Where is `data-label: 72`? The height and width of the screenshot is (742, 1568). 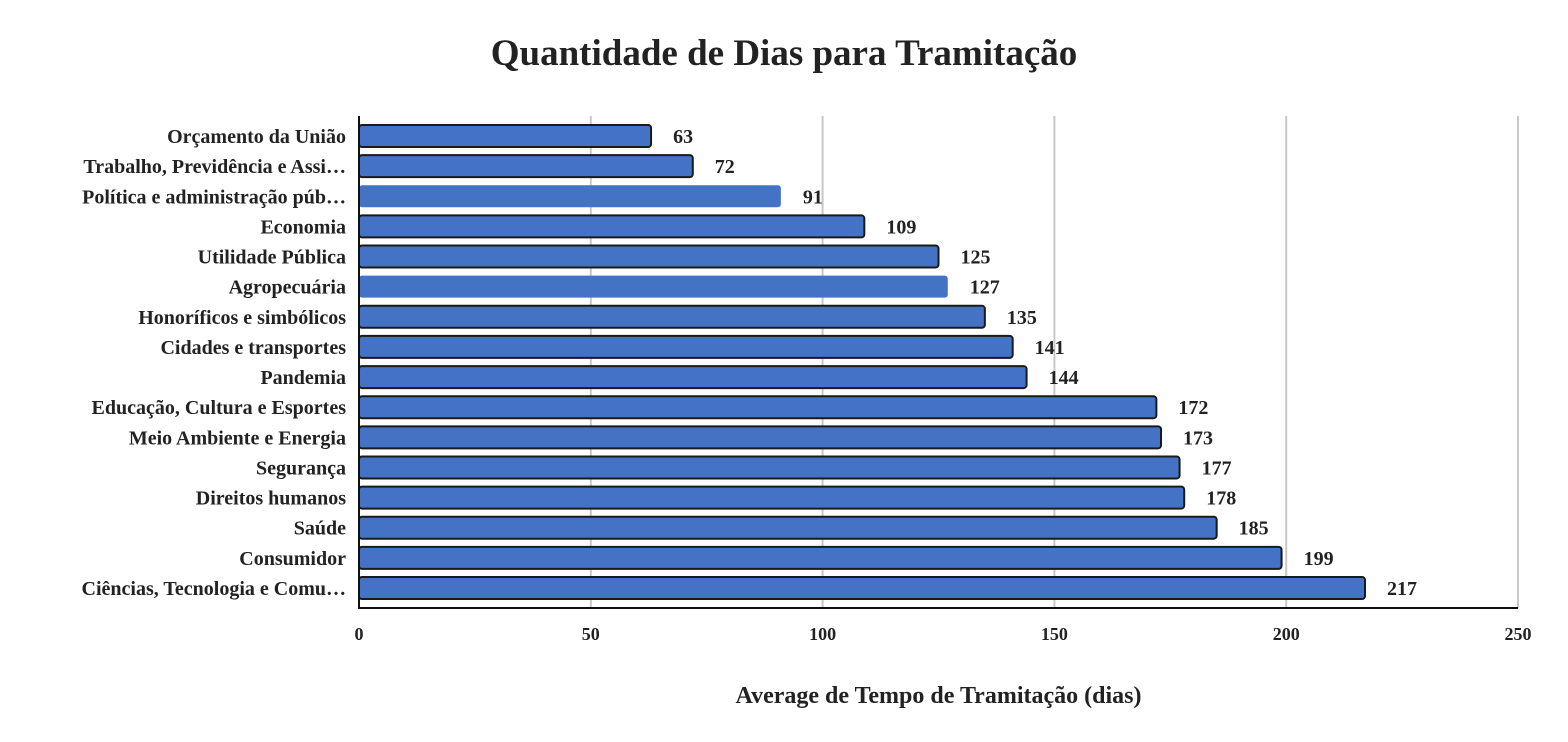
data-label: 72 is located at coordinates (725, 167).